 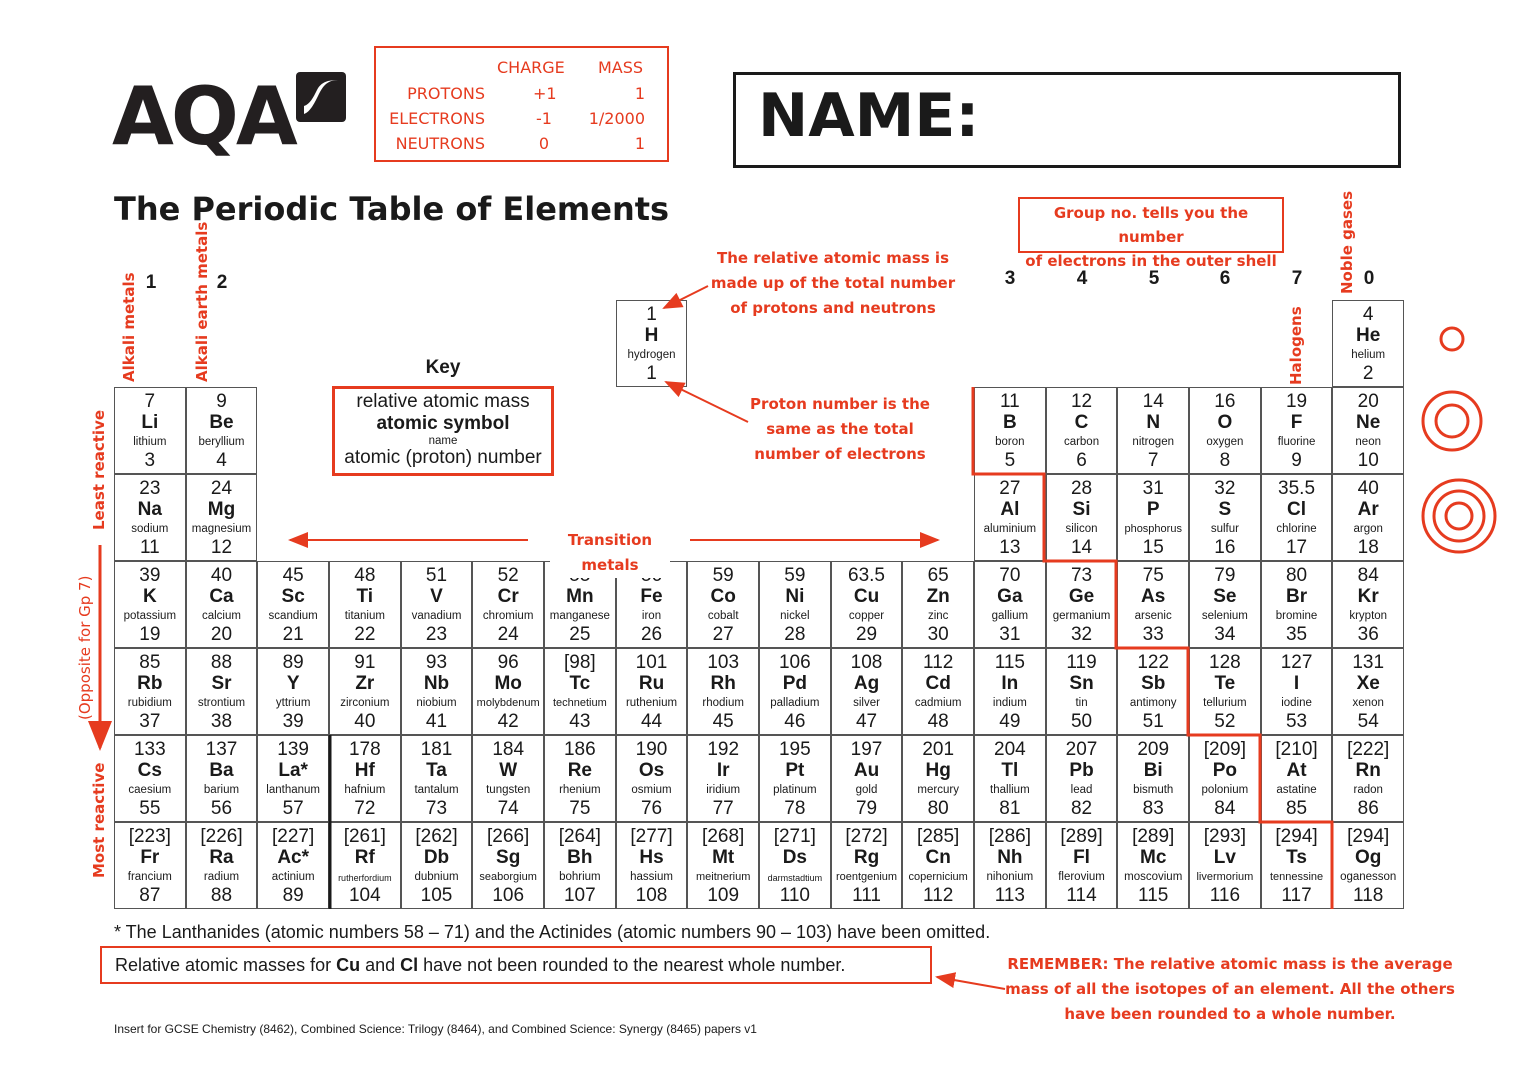 What do you see at coordinates (1368, 634) in the screenshot?
I see `element-number: 36` at bounding box center [1368, 634].